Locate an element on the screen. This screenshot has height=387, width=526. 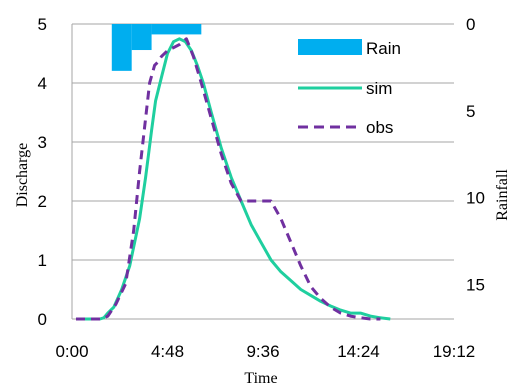
x-tick-label: 14:24 is located at coordinates (358, 351).